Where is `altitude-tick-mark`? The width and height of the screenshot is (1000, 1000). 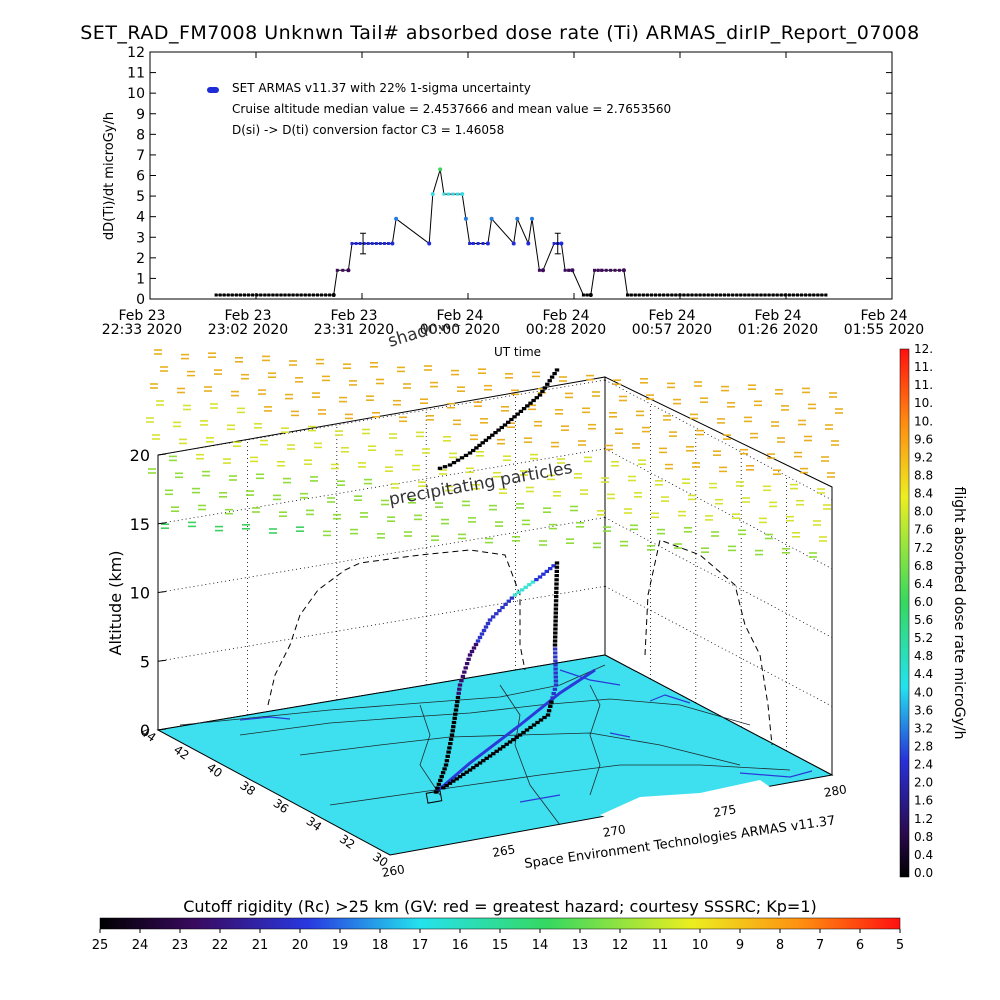
altitude-tick-mark is located at coordinates (162, 523).